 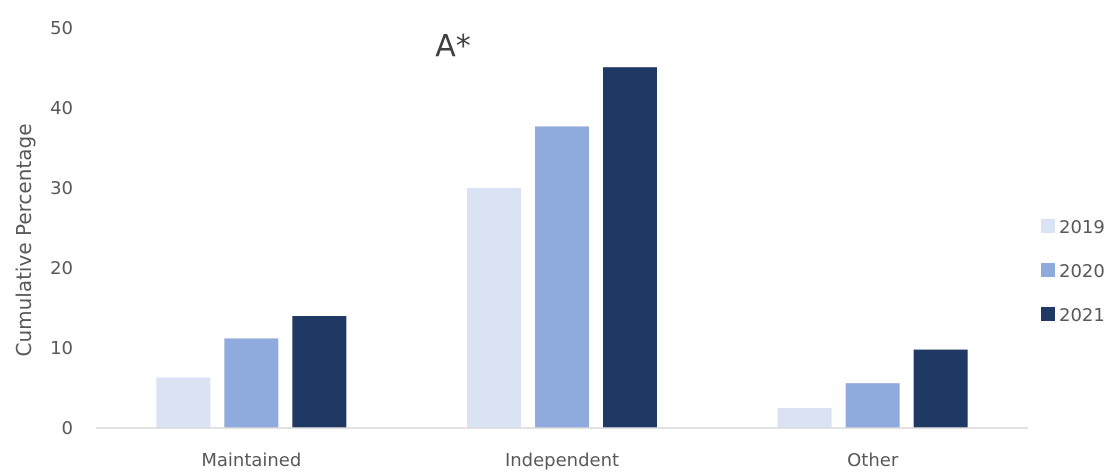 I want to click on y-tick-label: 40, so click(x=61, y=108).